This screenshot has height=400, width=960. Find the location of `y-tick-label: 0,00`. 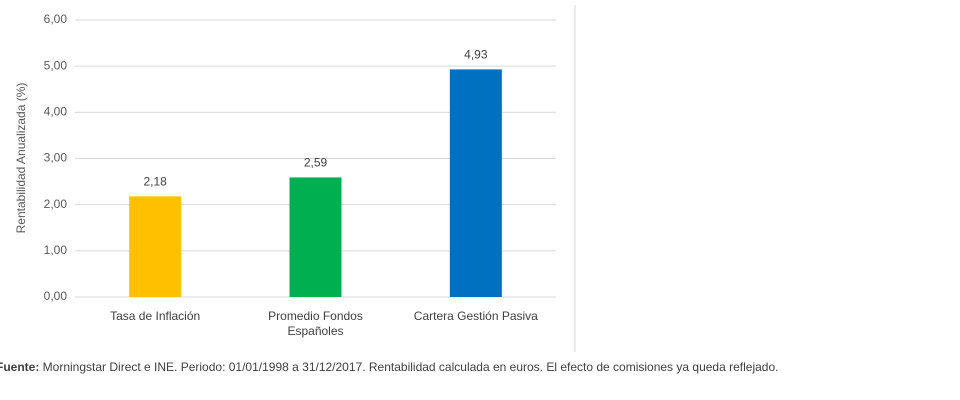

y-tick-label: 0,00 is located at coordinates (56, 296).